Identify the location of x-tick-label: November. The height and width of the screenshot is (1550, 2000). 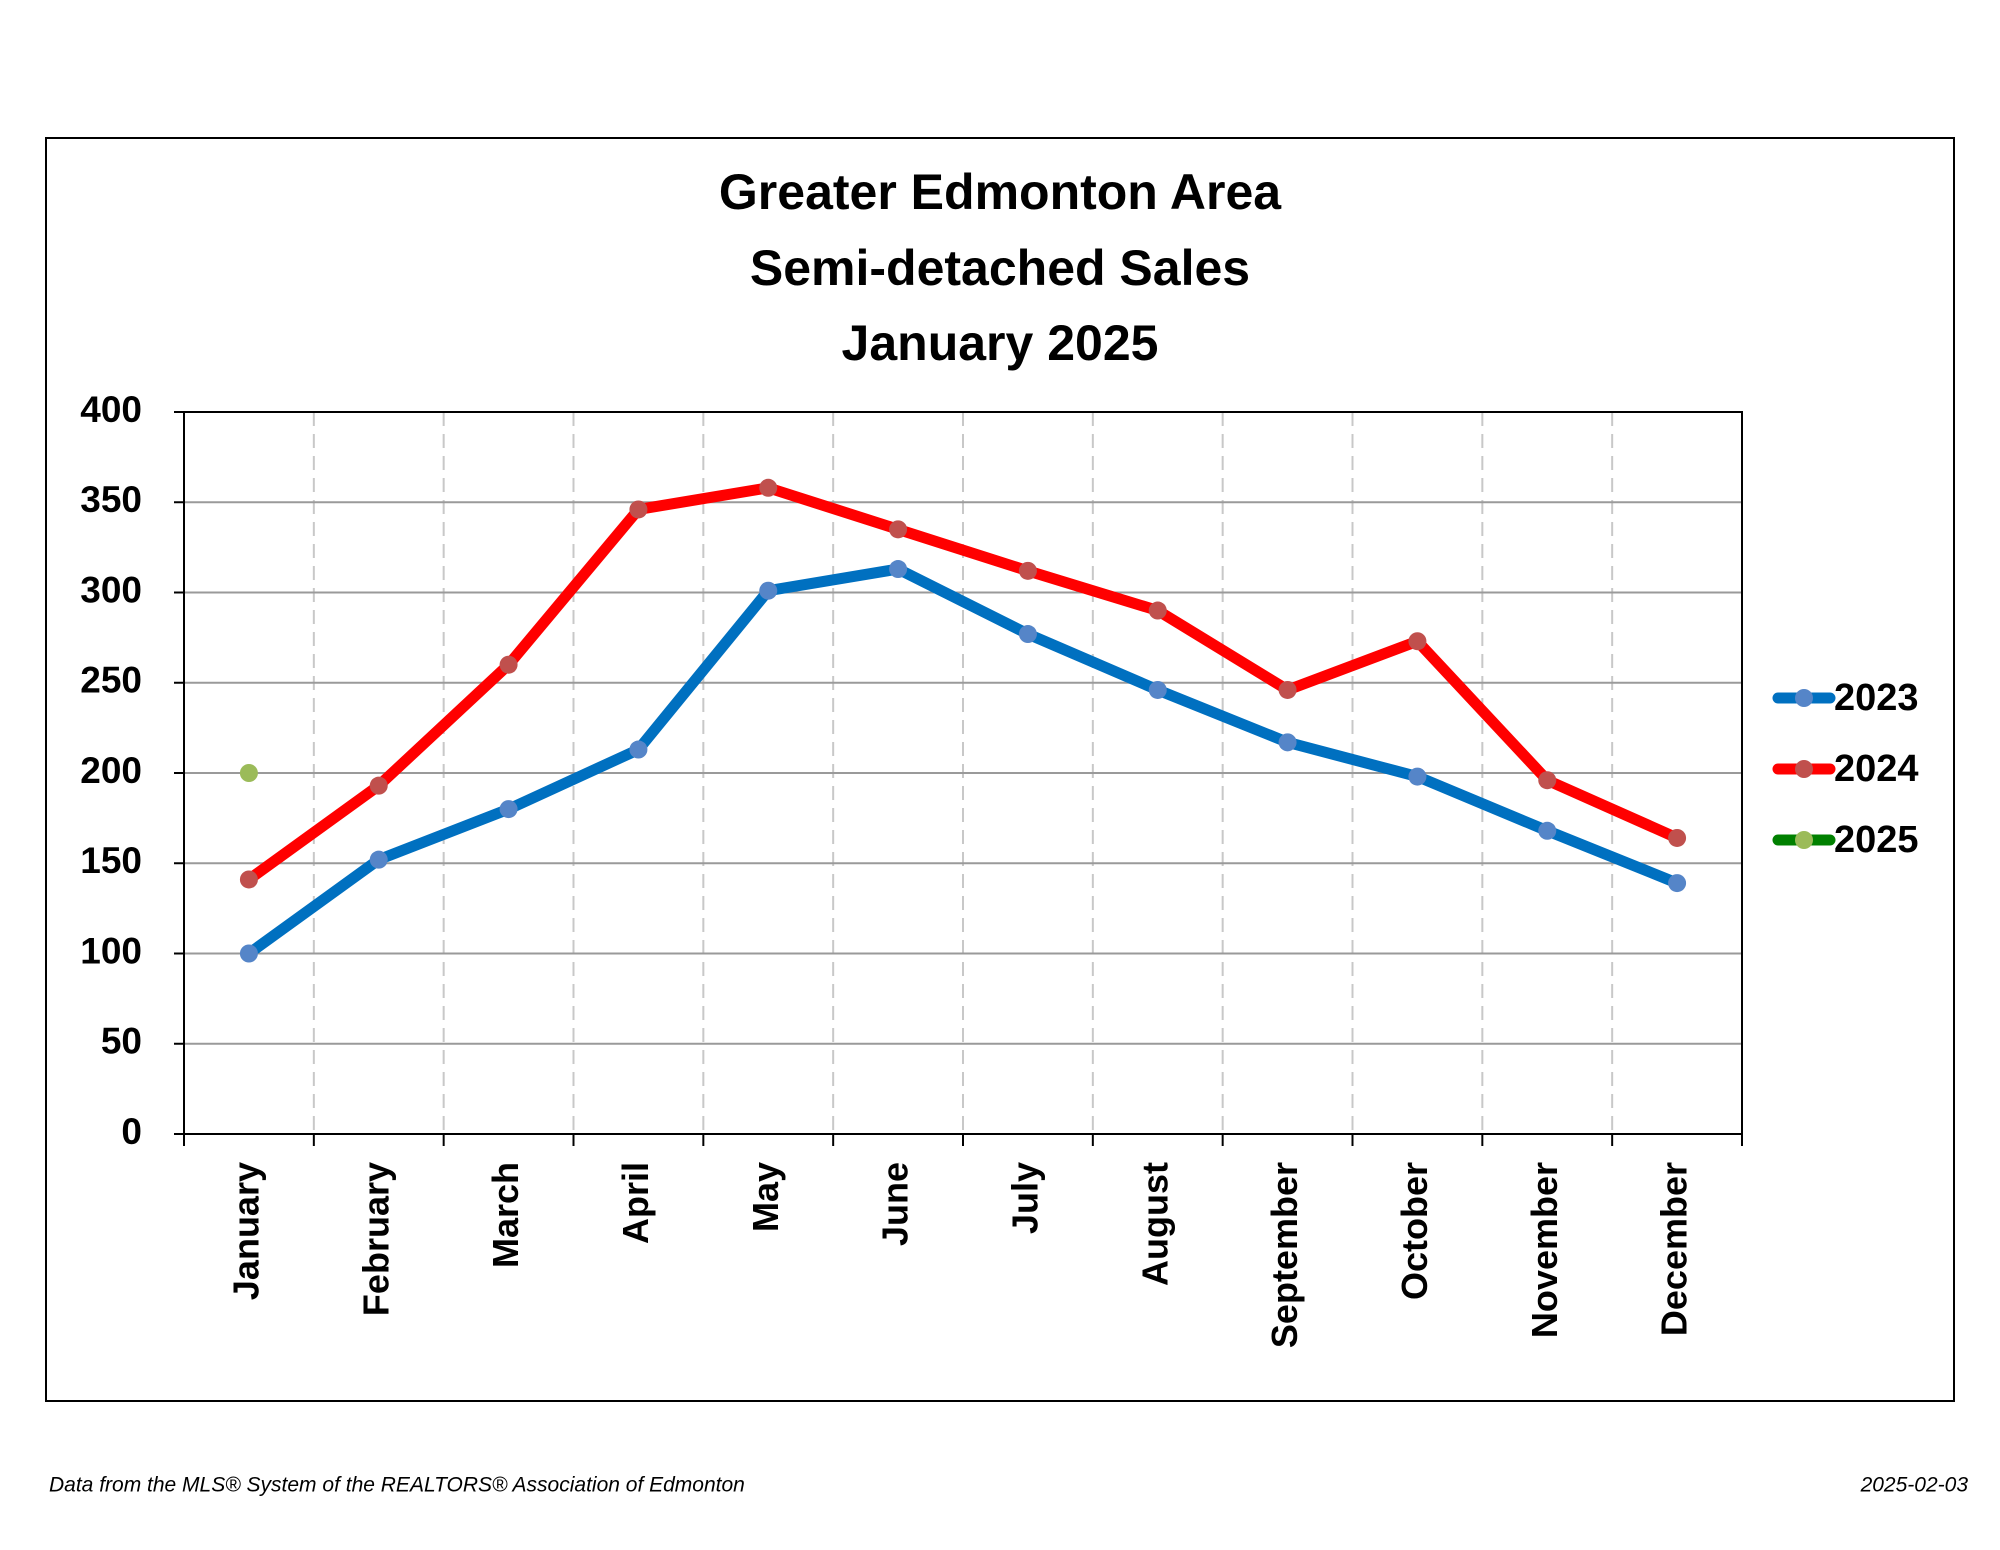
(1544, 1250).